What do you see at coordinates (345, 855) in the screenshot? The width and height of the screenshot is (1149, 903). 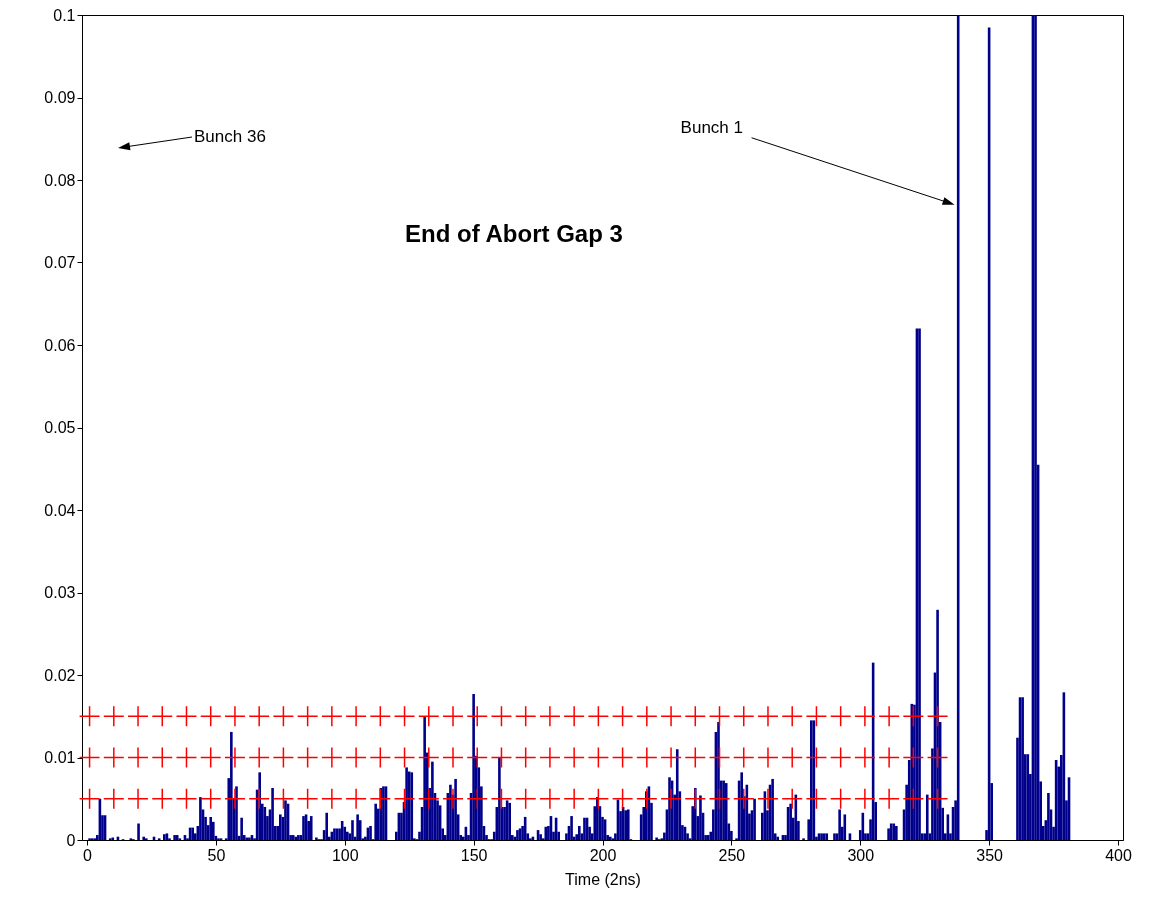 I see `x-tick-label: 100` at bounding box center [345, 855].